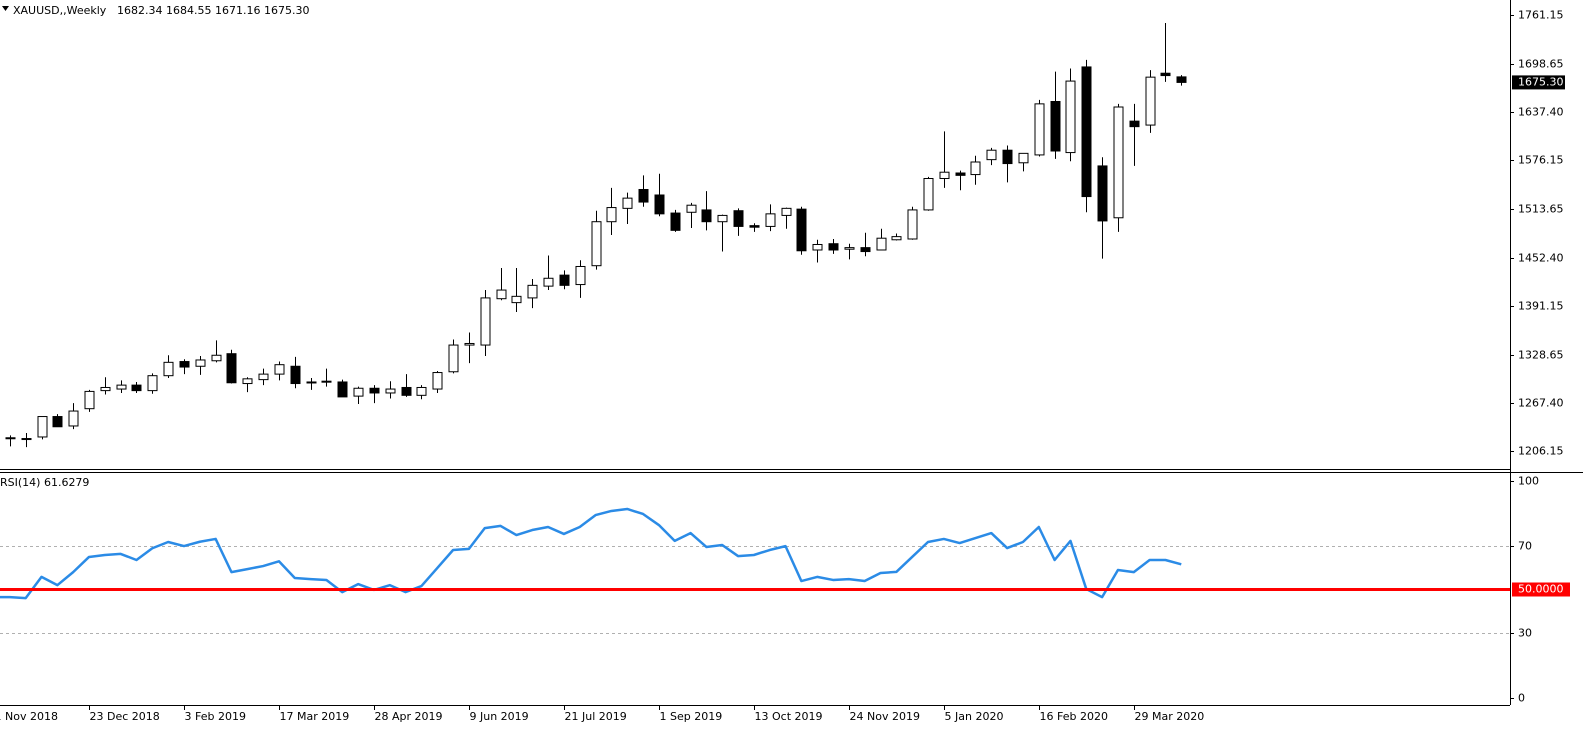 The height and width of the screenshot is (736, 1583). What do you see at coordinates (974, 716) in the screenshot?
I see `x-tick-label: 5 Jan 2020` at bounding box center [974, 716].